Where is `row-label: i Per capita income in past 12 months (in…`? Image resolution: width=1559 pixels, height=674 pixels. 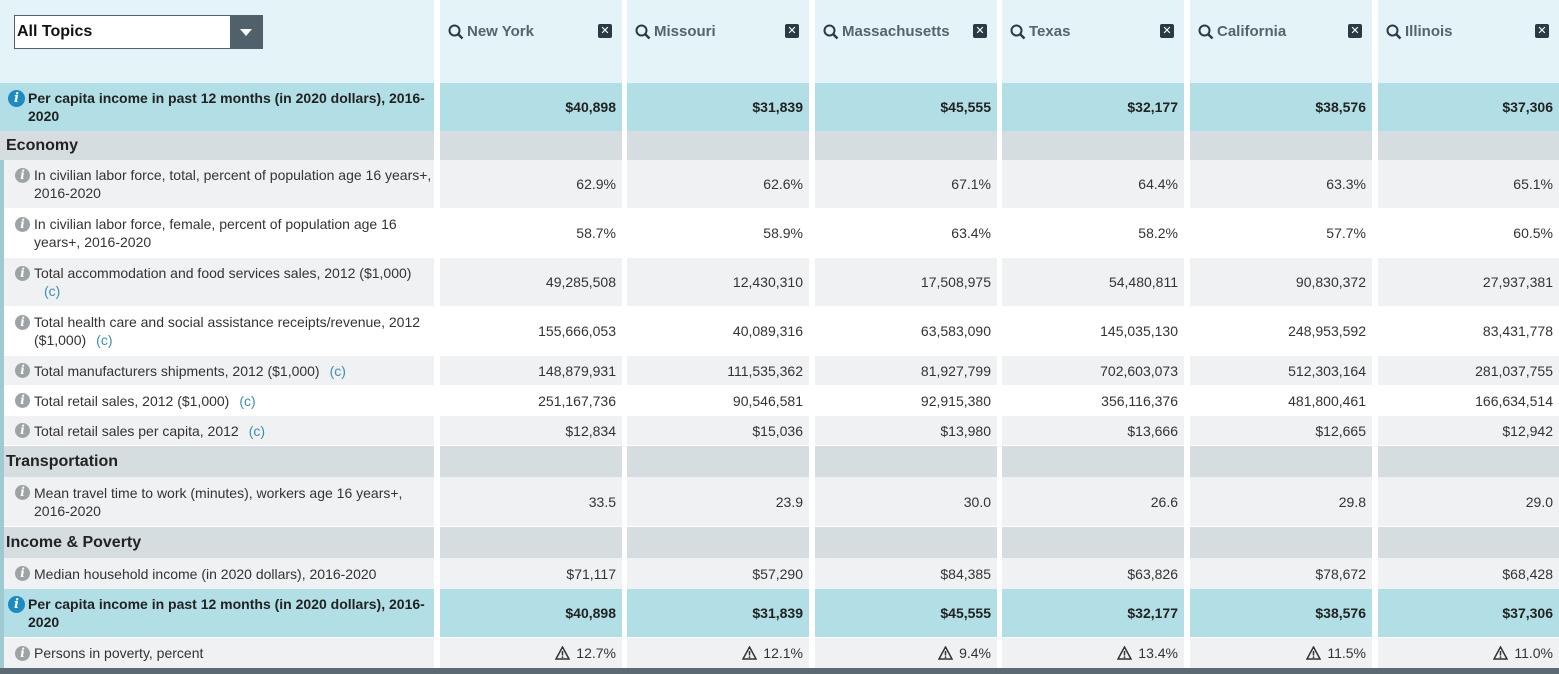
row-label: i Per capita income in past 12 months (in… is located at coordinates (217, 613).